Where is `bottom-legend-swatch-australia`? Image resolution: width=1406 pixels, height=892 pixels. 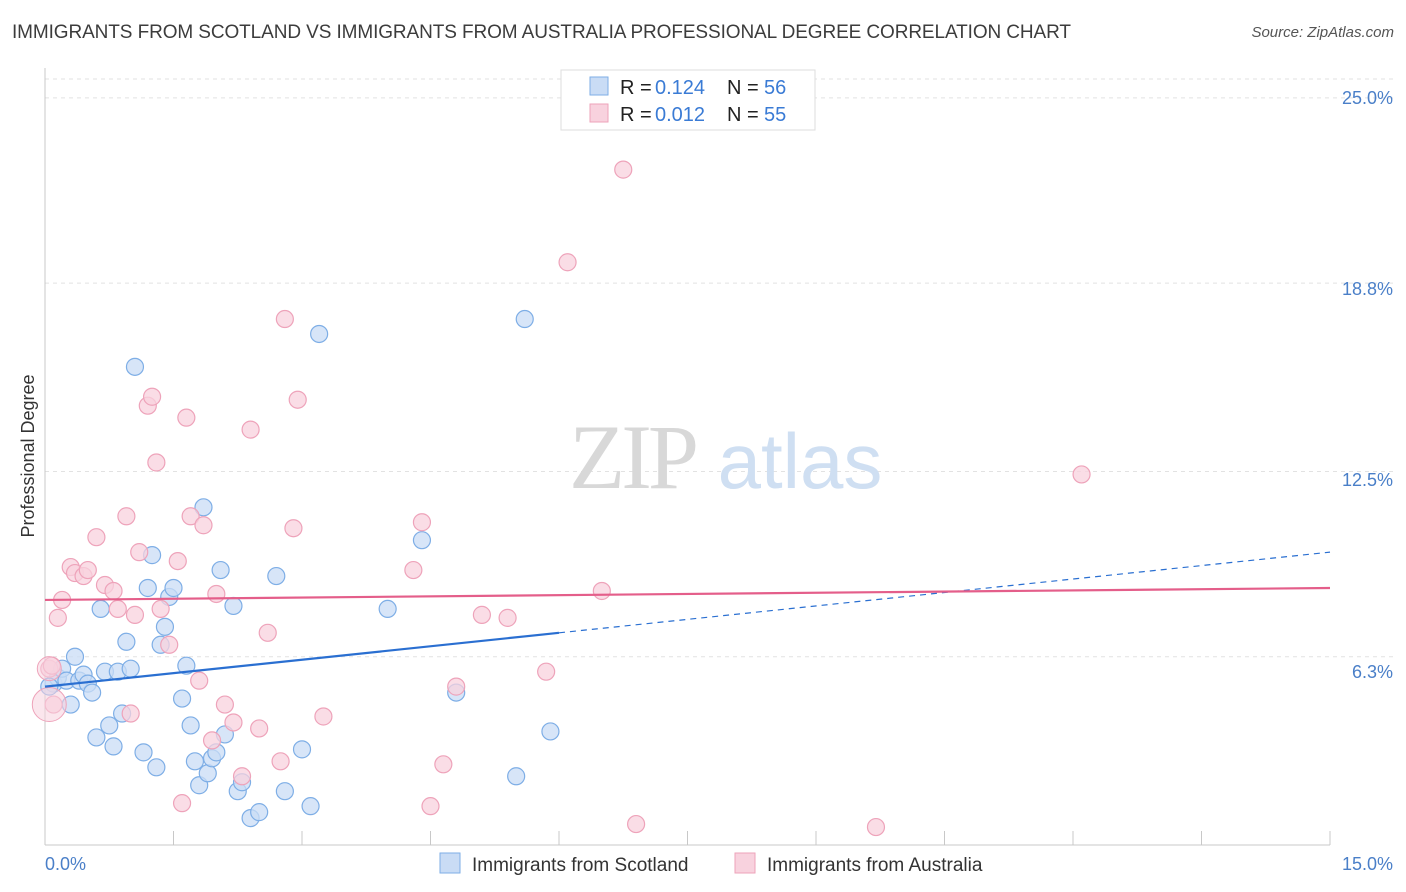
bottom-legend-swatch-australia is located at coordinates (745, 863).